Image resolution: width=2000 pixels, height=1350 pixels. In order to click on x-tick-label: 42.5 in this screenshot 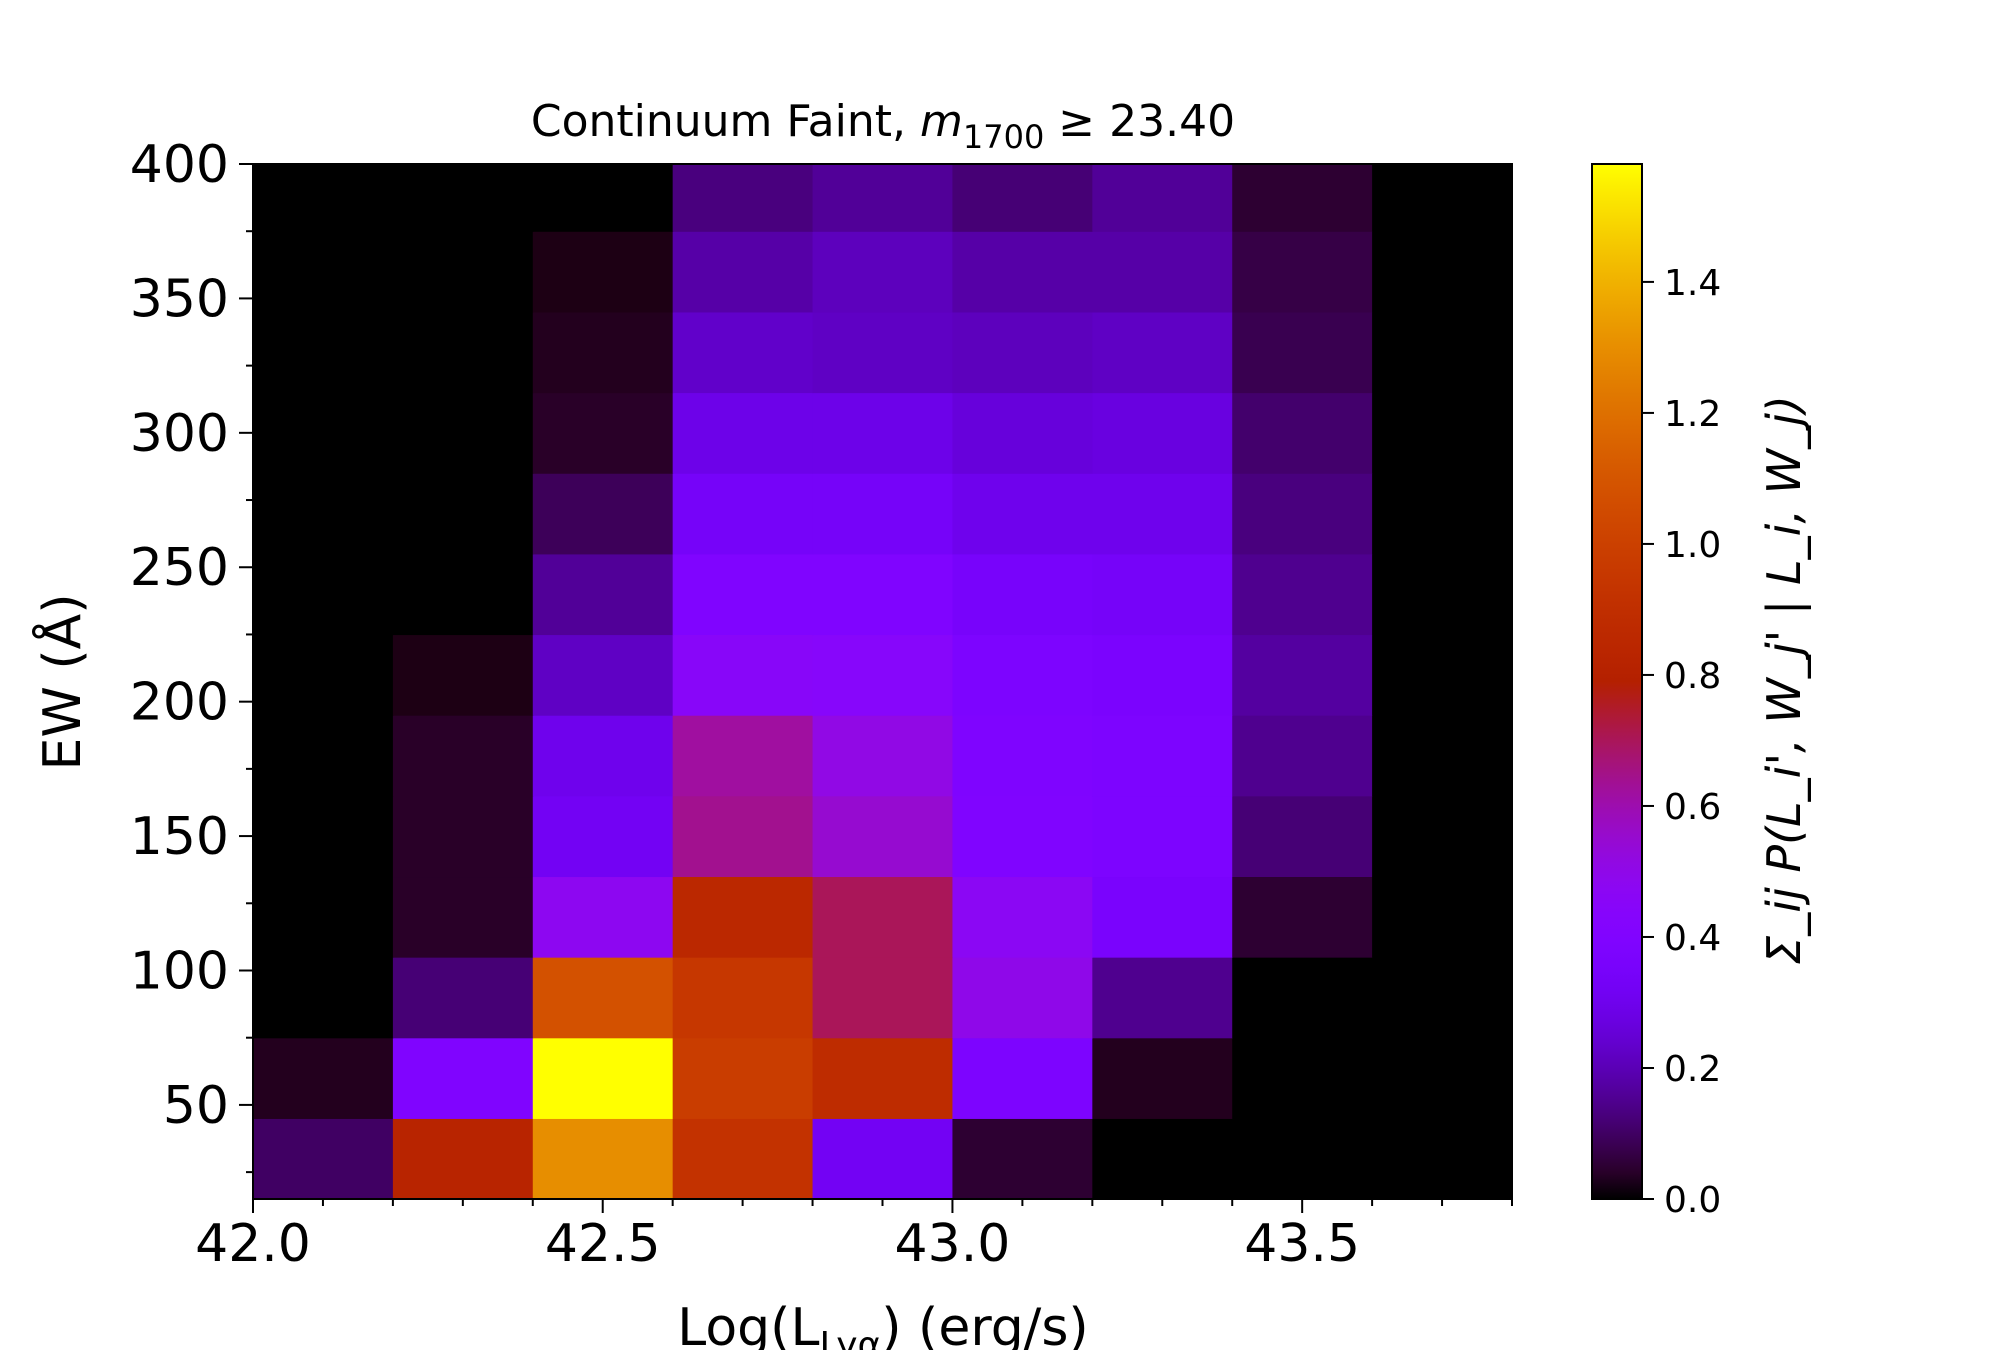, I will do `click(603, 1244)`.